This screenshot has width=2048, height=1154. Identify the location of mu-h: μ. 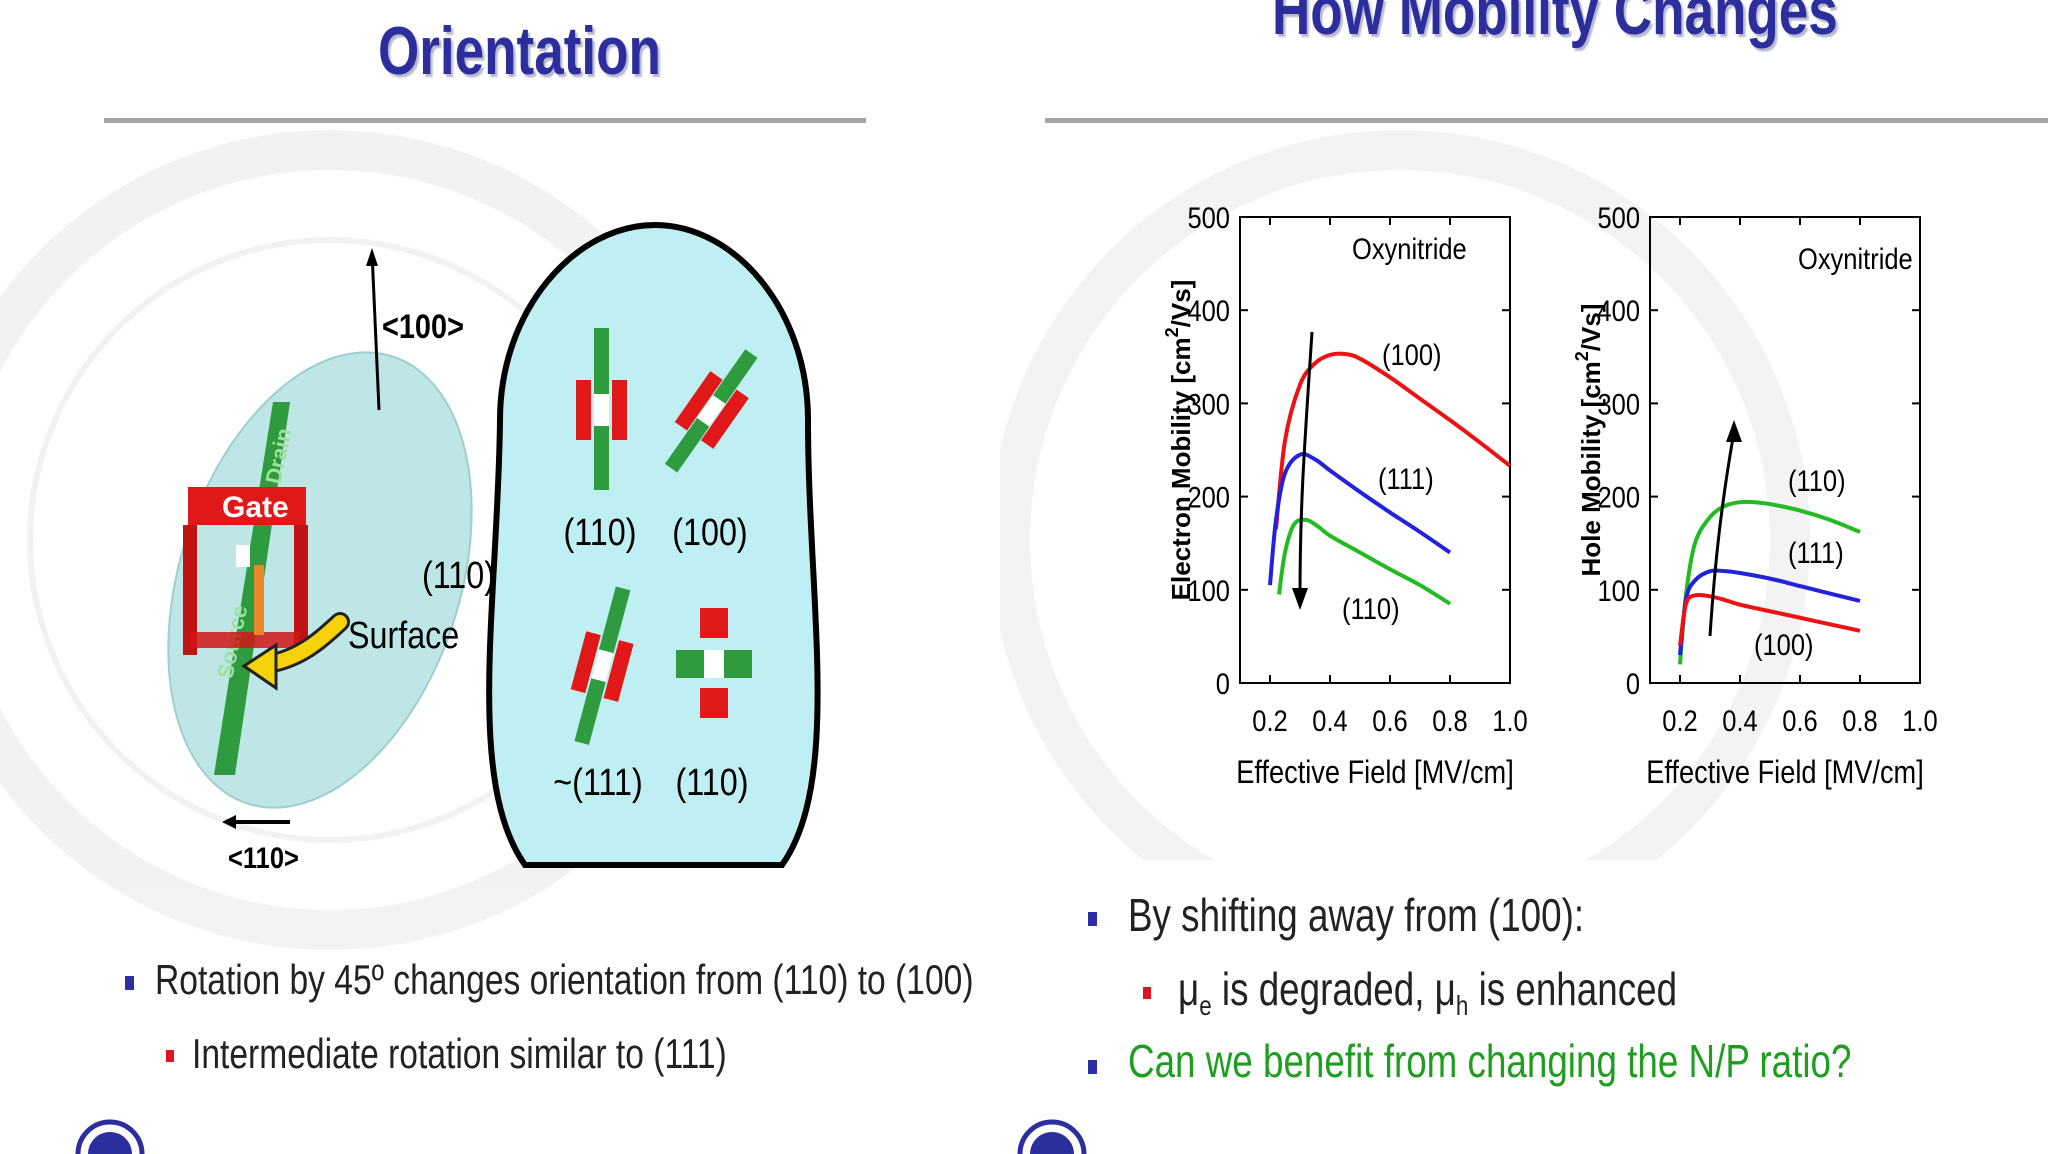
(1445, 989).